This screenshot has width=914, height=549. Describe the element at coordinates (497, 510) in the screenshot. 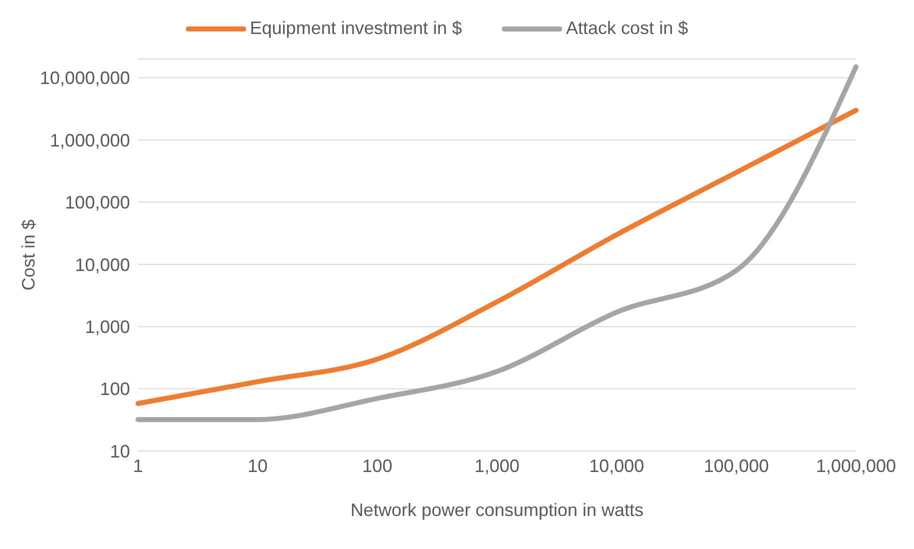

I see `x-axis-title: Network power consumption in watts` at that location.